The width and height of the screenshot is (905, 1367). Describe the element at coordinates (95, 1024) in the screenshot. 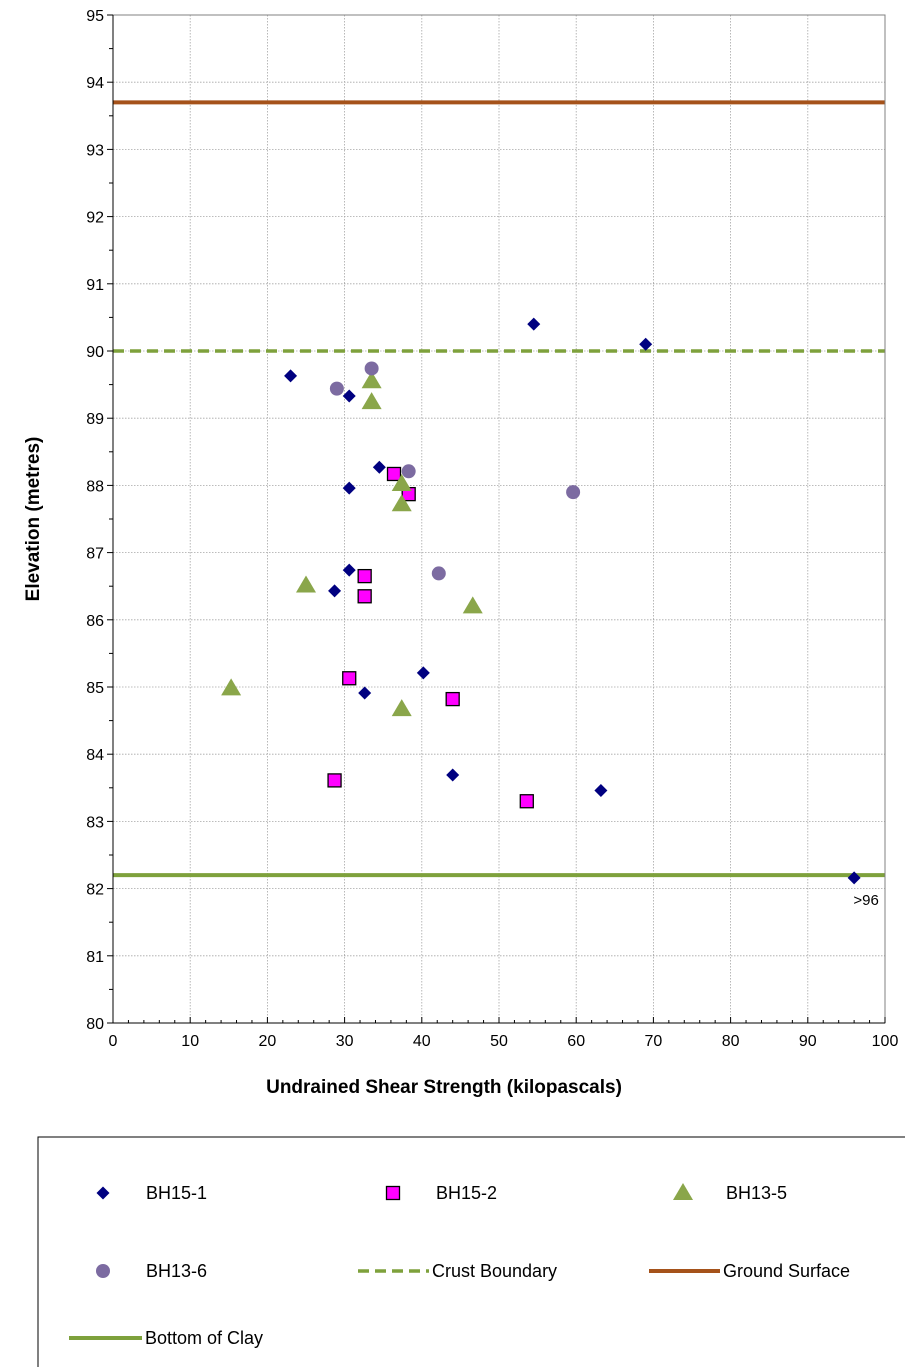

I see `y-tick-label: 80` at that location.